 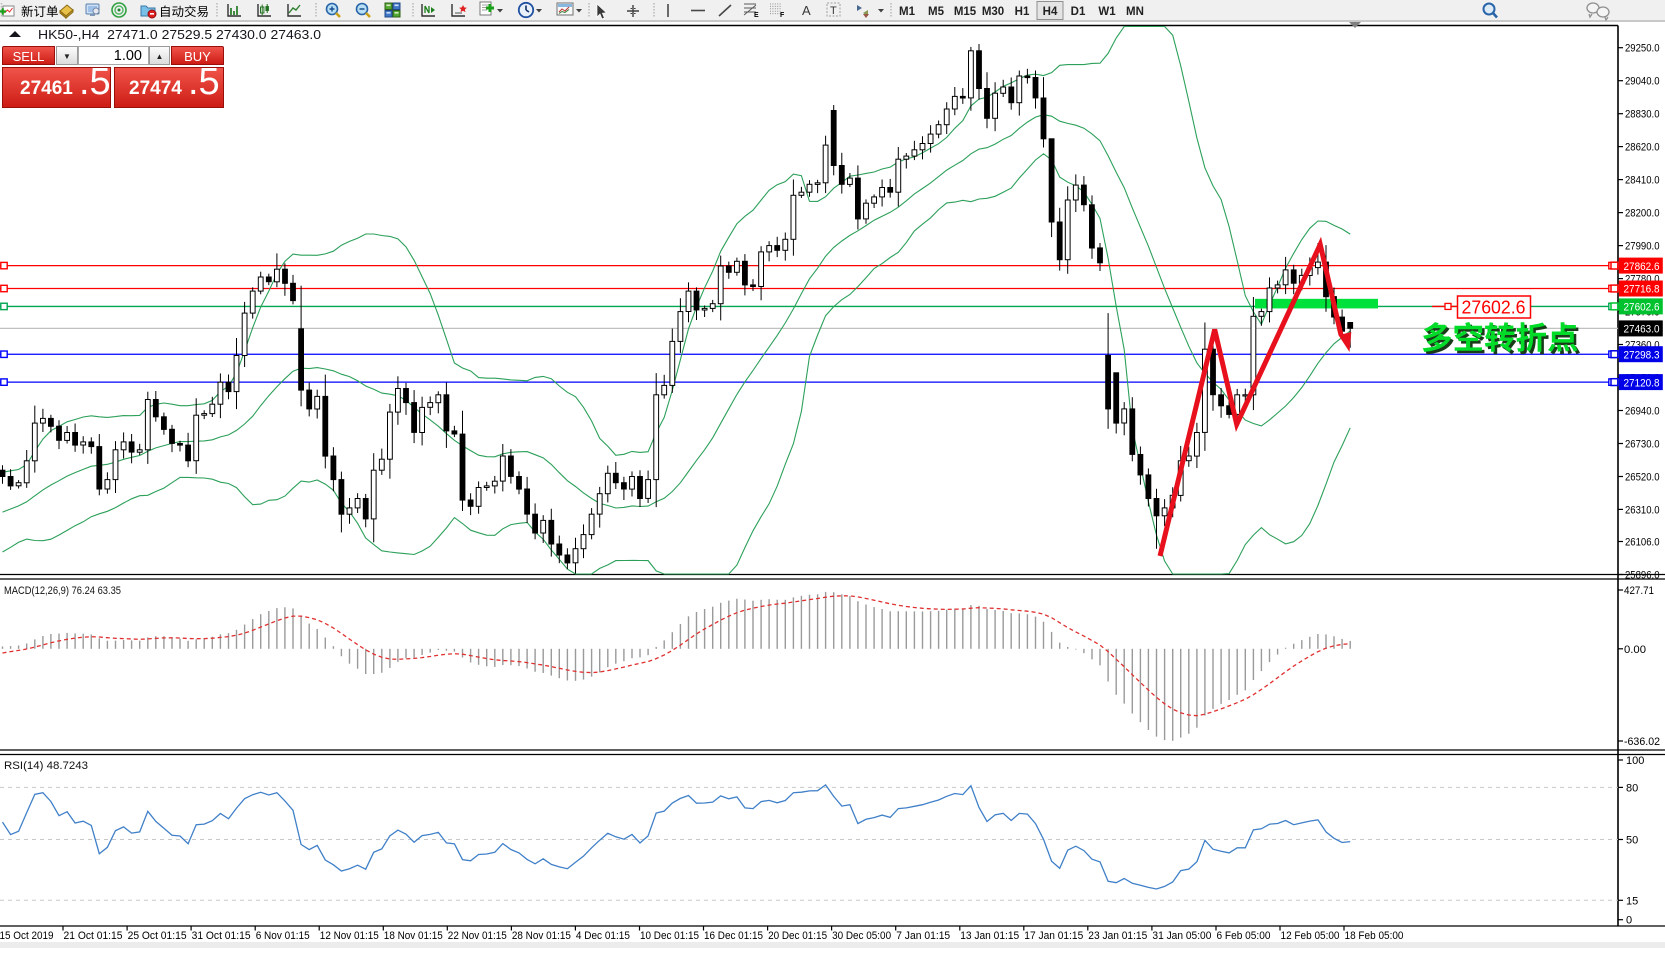 I want to click on svg-text: 10 Dec 01:15, so click(x=669, y=936).